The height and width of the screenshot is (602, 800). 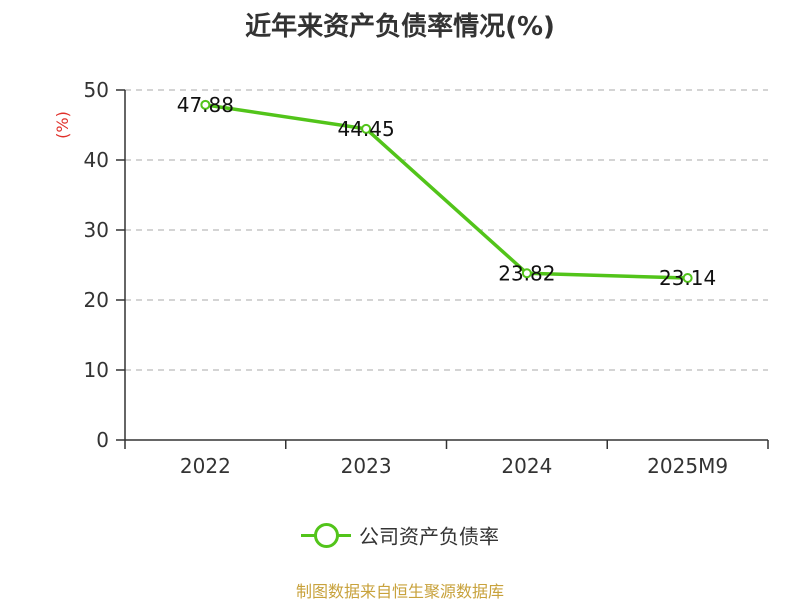 What do you see at coordinates (96, 300) in the screenshot?
I see `y-tick-label: 20` at bounding box center [96, 300].